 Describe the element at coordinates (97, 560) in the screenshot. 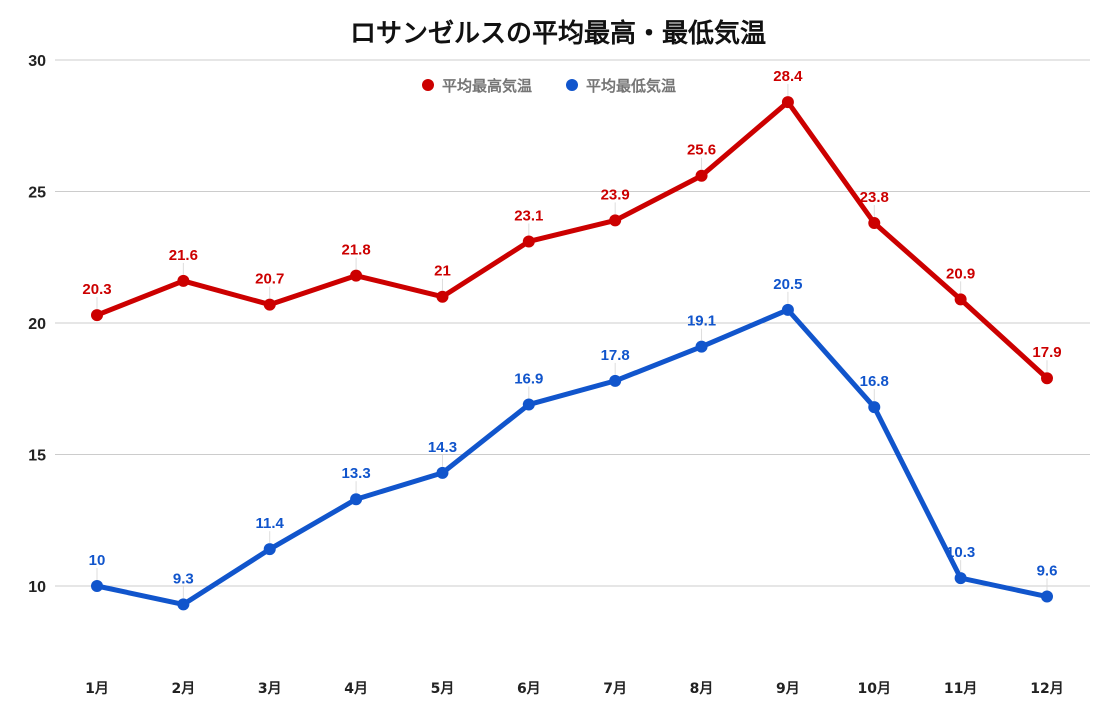

I see `data-label: 10` at that location.